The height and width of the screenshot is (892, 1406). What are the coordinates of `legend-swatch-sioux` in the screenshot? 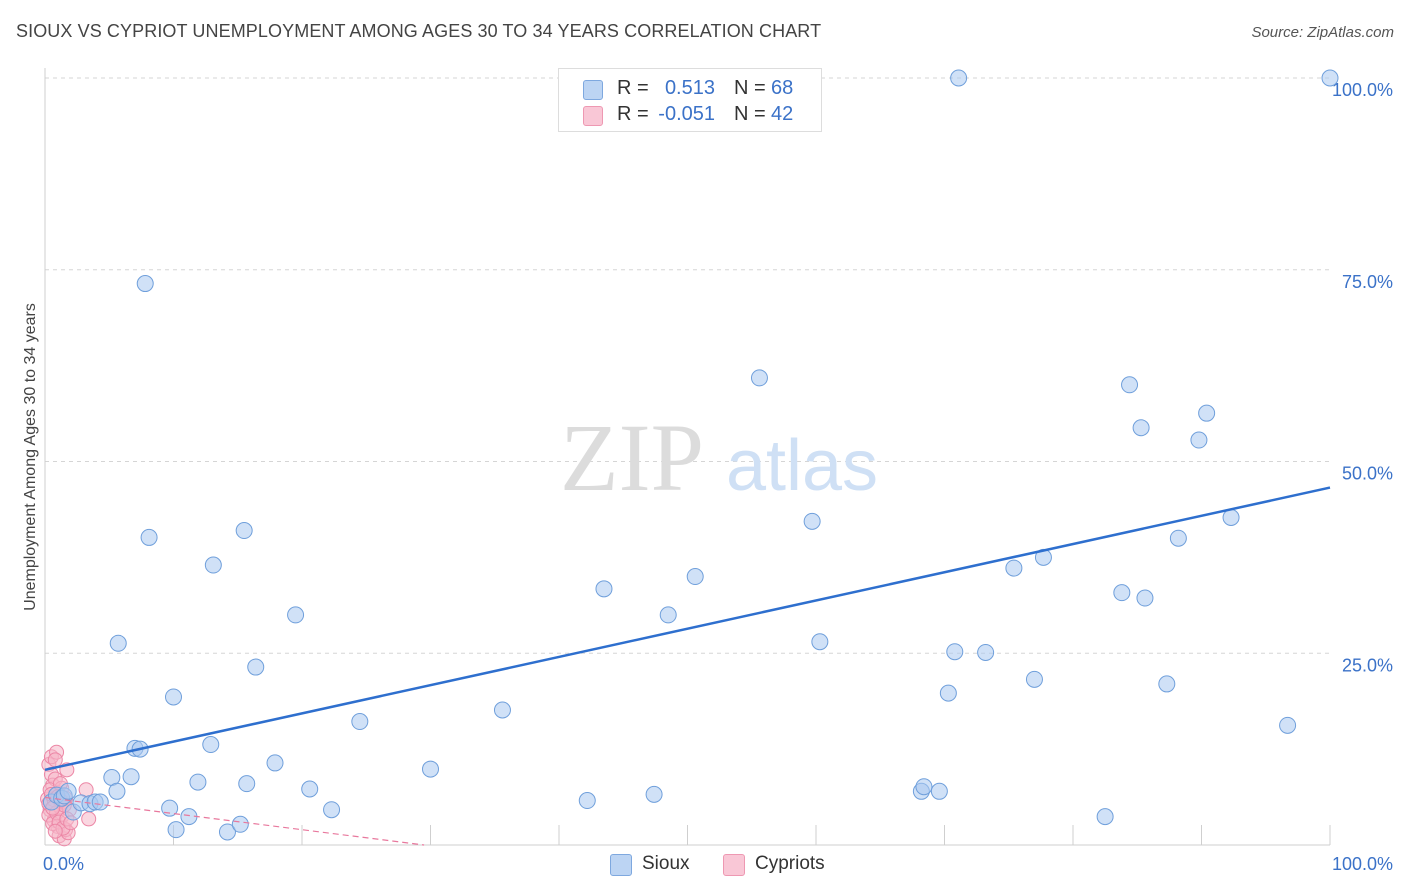 It's located at (593, 90).